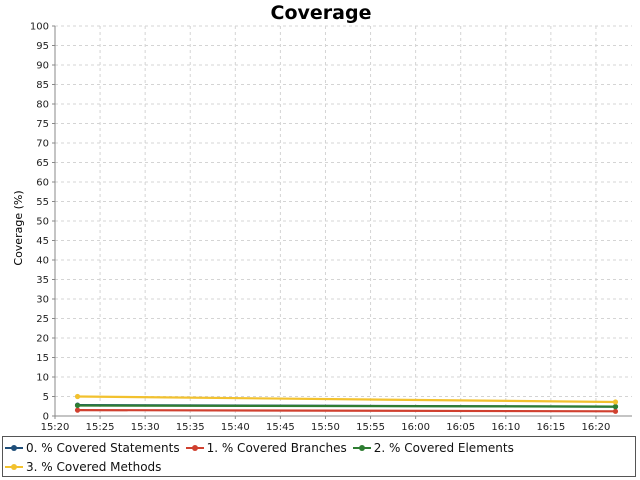 This screenshot has width=640, height=480. Describe the element at coordinates (42, 202) in the screenshot. I see `y-tick-label: 55` at that location.